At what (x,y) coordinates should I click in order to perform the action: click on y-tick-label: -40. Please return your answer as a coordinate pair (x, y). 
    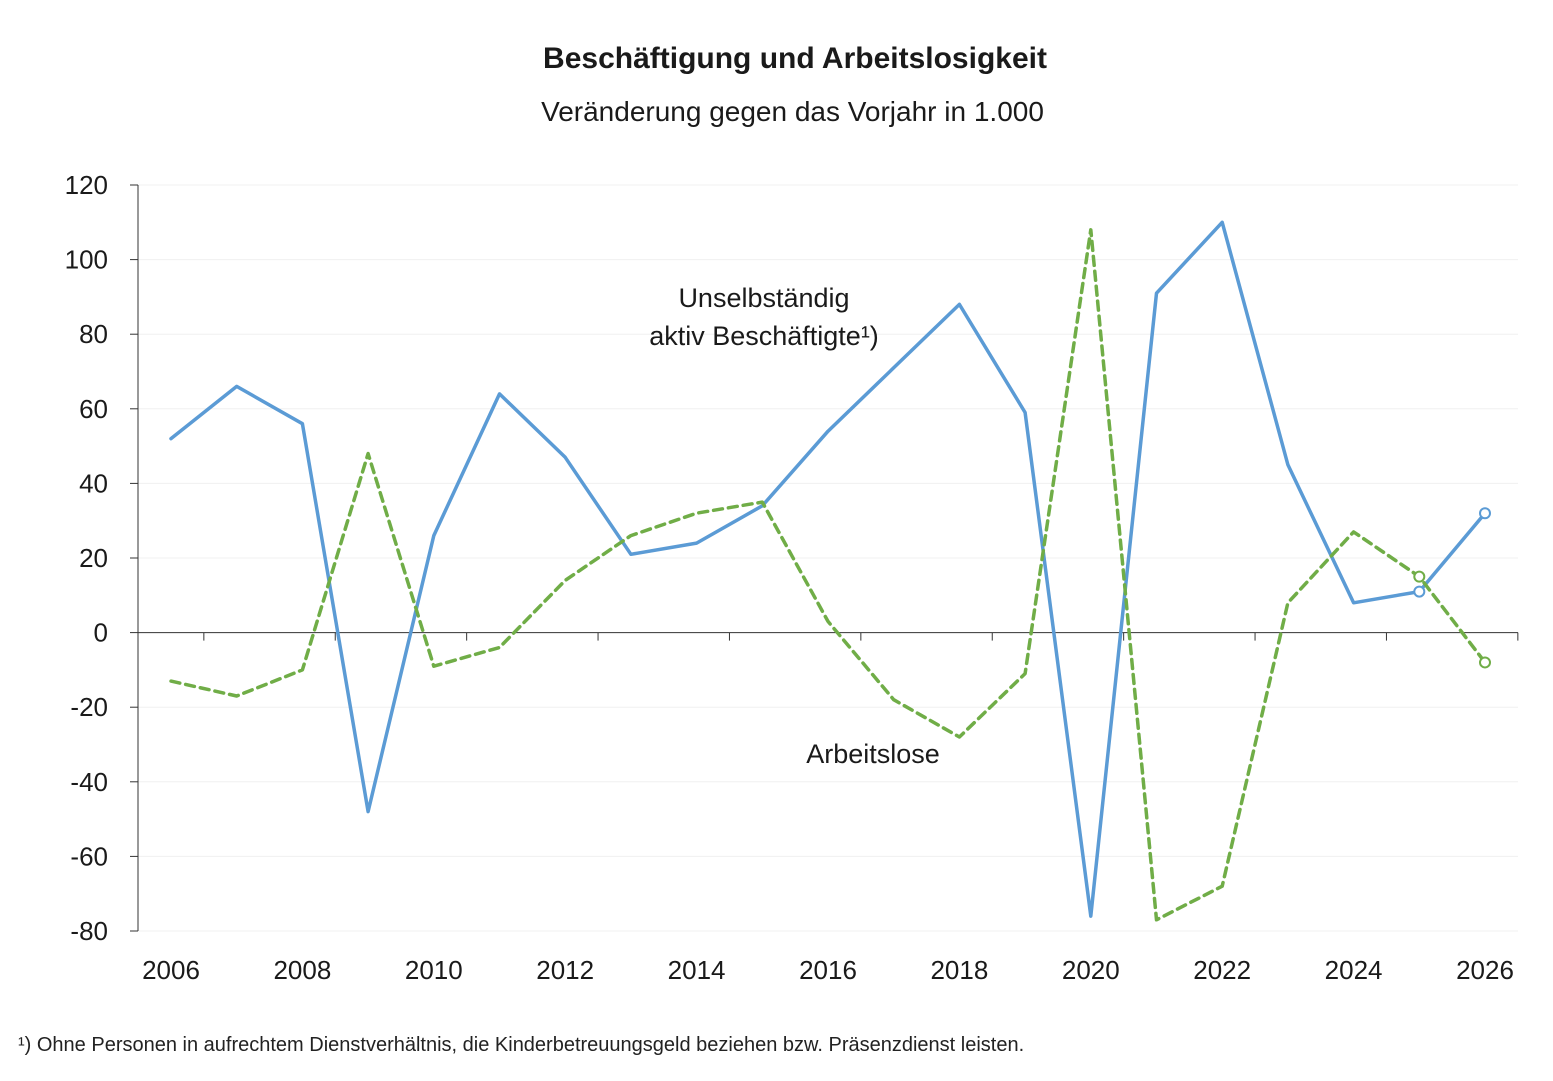
    Looking at the image, I should click on (89, 782).